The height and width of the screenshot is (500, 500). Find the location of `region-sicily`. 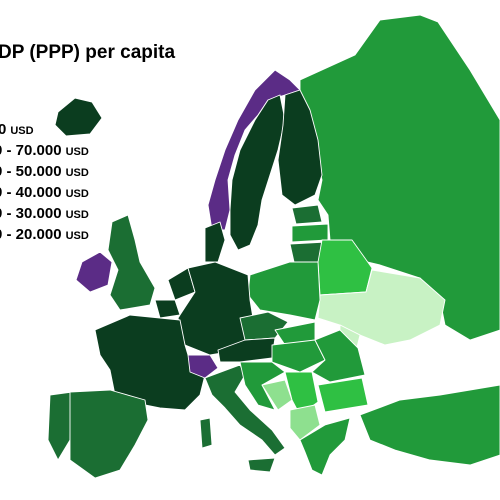

region-sicily is located at coordinates (261, 465).